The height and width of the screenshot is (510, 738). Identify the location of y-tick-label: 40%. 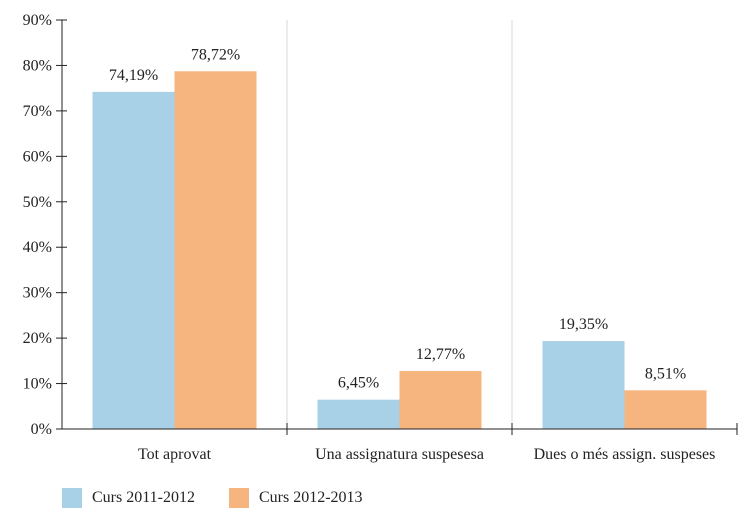
(37, 247).